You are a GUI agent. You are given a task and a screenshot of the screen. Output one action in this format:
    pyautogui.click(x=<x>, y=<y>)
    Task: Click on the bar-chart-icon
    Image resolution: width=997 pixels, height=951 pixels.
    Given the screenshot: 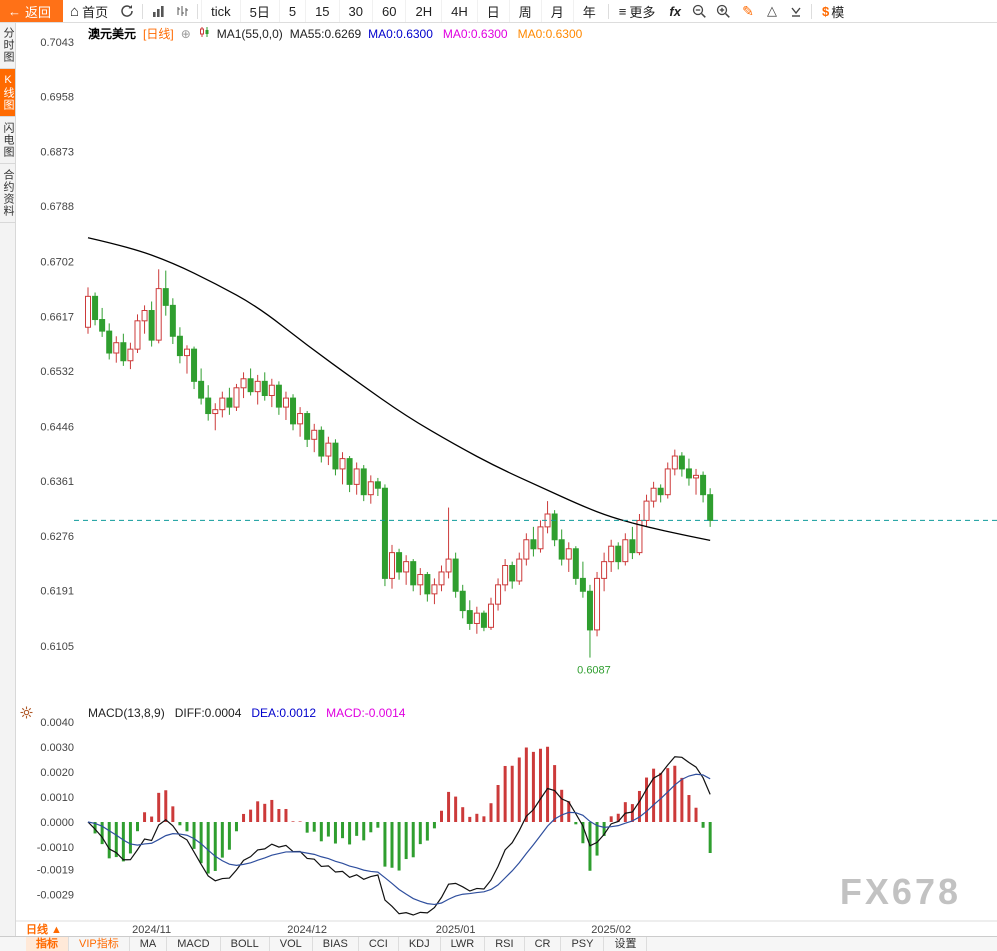 What is the action you would take?
    pyautogui.click(x=158, y=11)
    